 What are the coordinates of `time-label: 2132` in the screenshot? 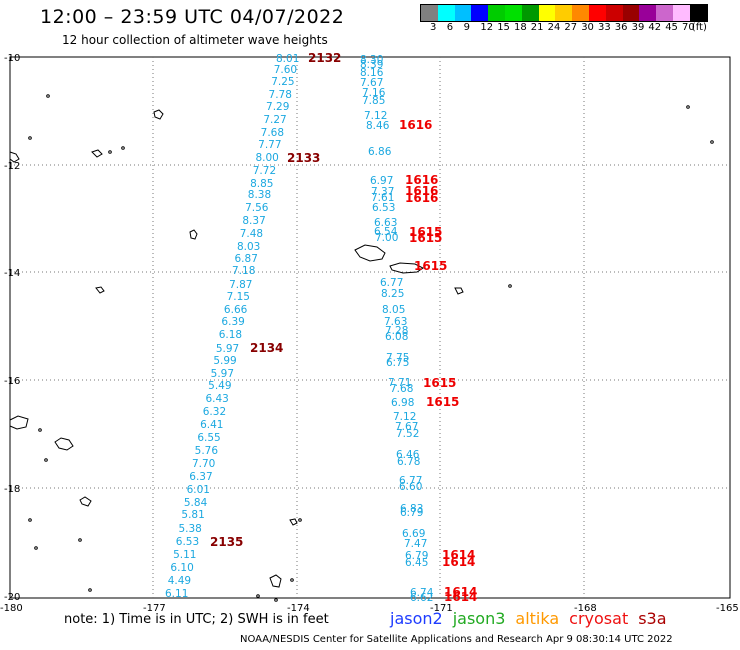 It's located at (324, 58).